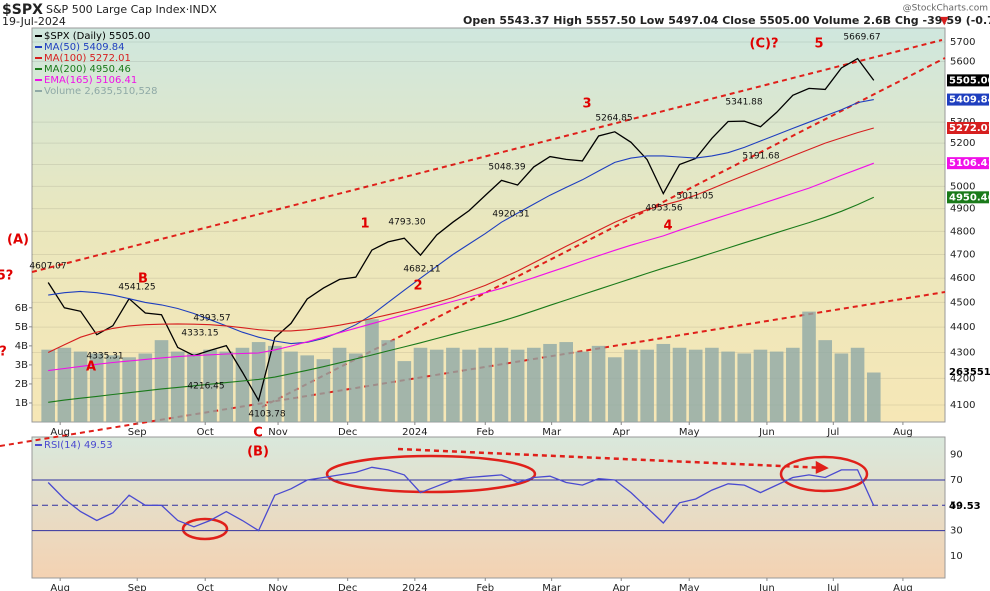 This screenshot has width=990, height=591. What do you see at coordinates (461, 499) in the screenshot?
I see `indicator-line` at bounding box center [461, 499].